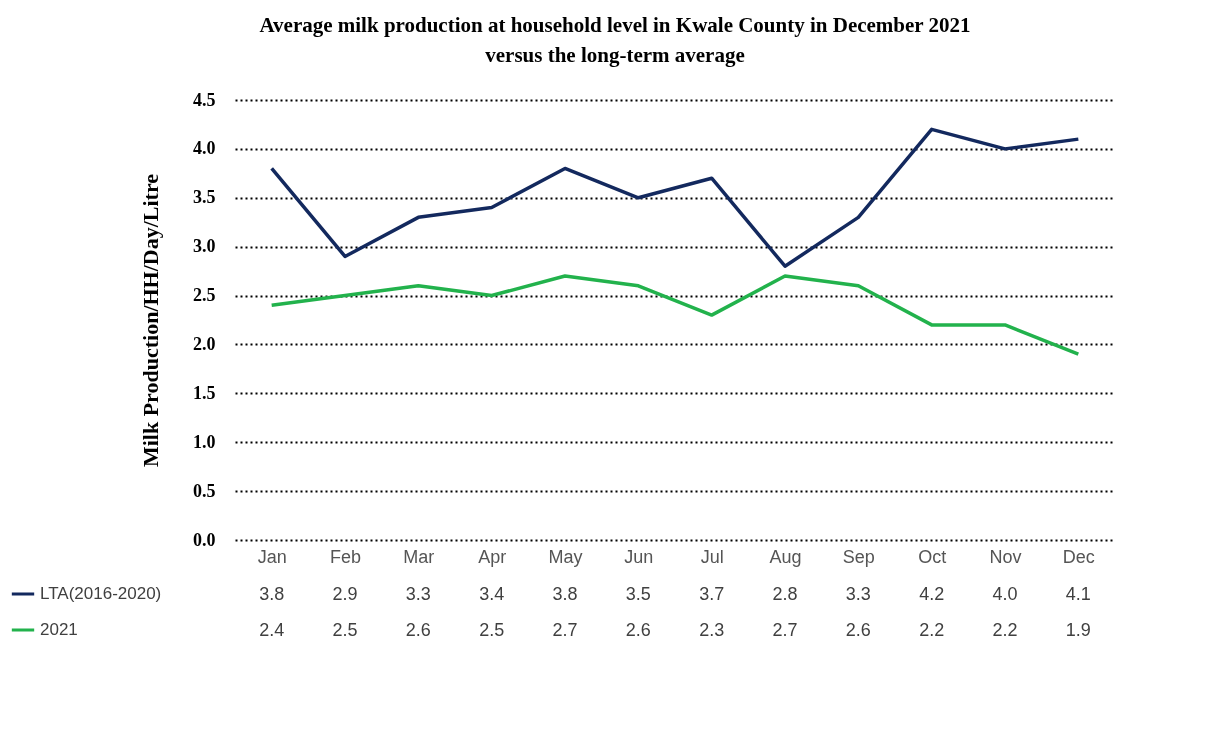 This screenshot has width=1223, height=729. I want to click on y-tick-label: 0.5, so click(204, 490).